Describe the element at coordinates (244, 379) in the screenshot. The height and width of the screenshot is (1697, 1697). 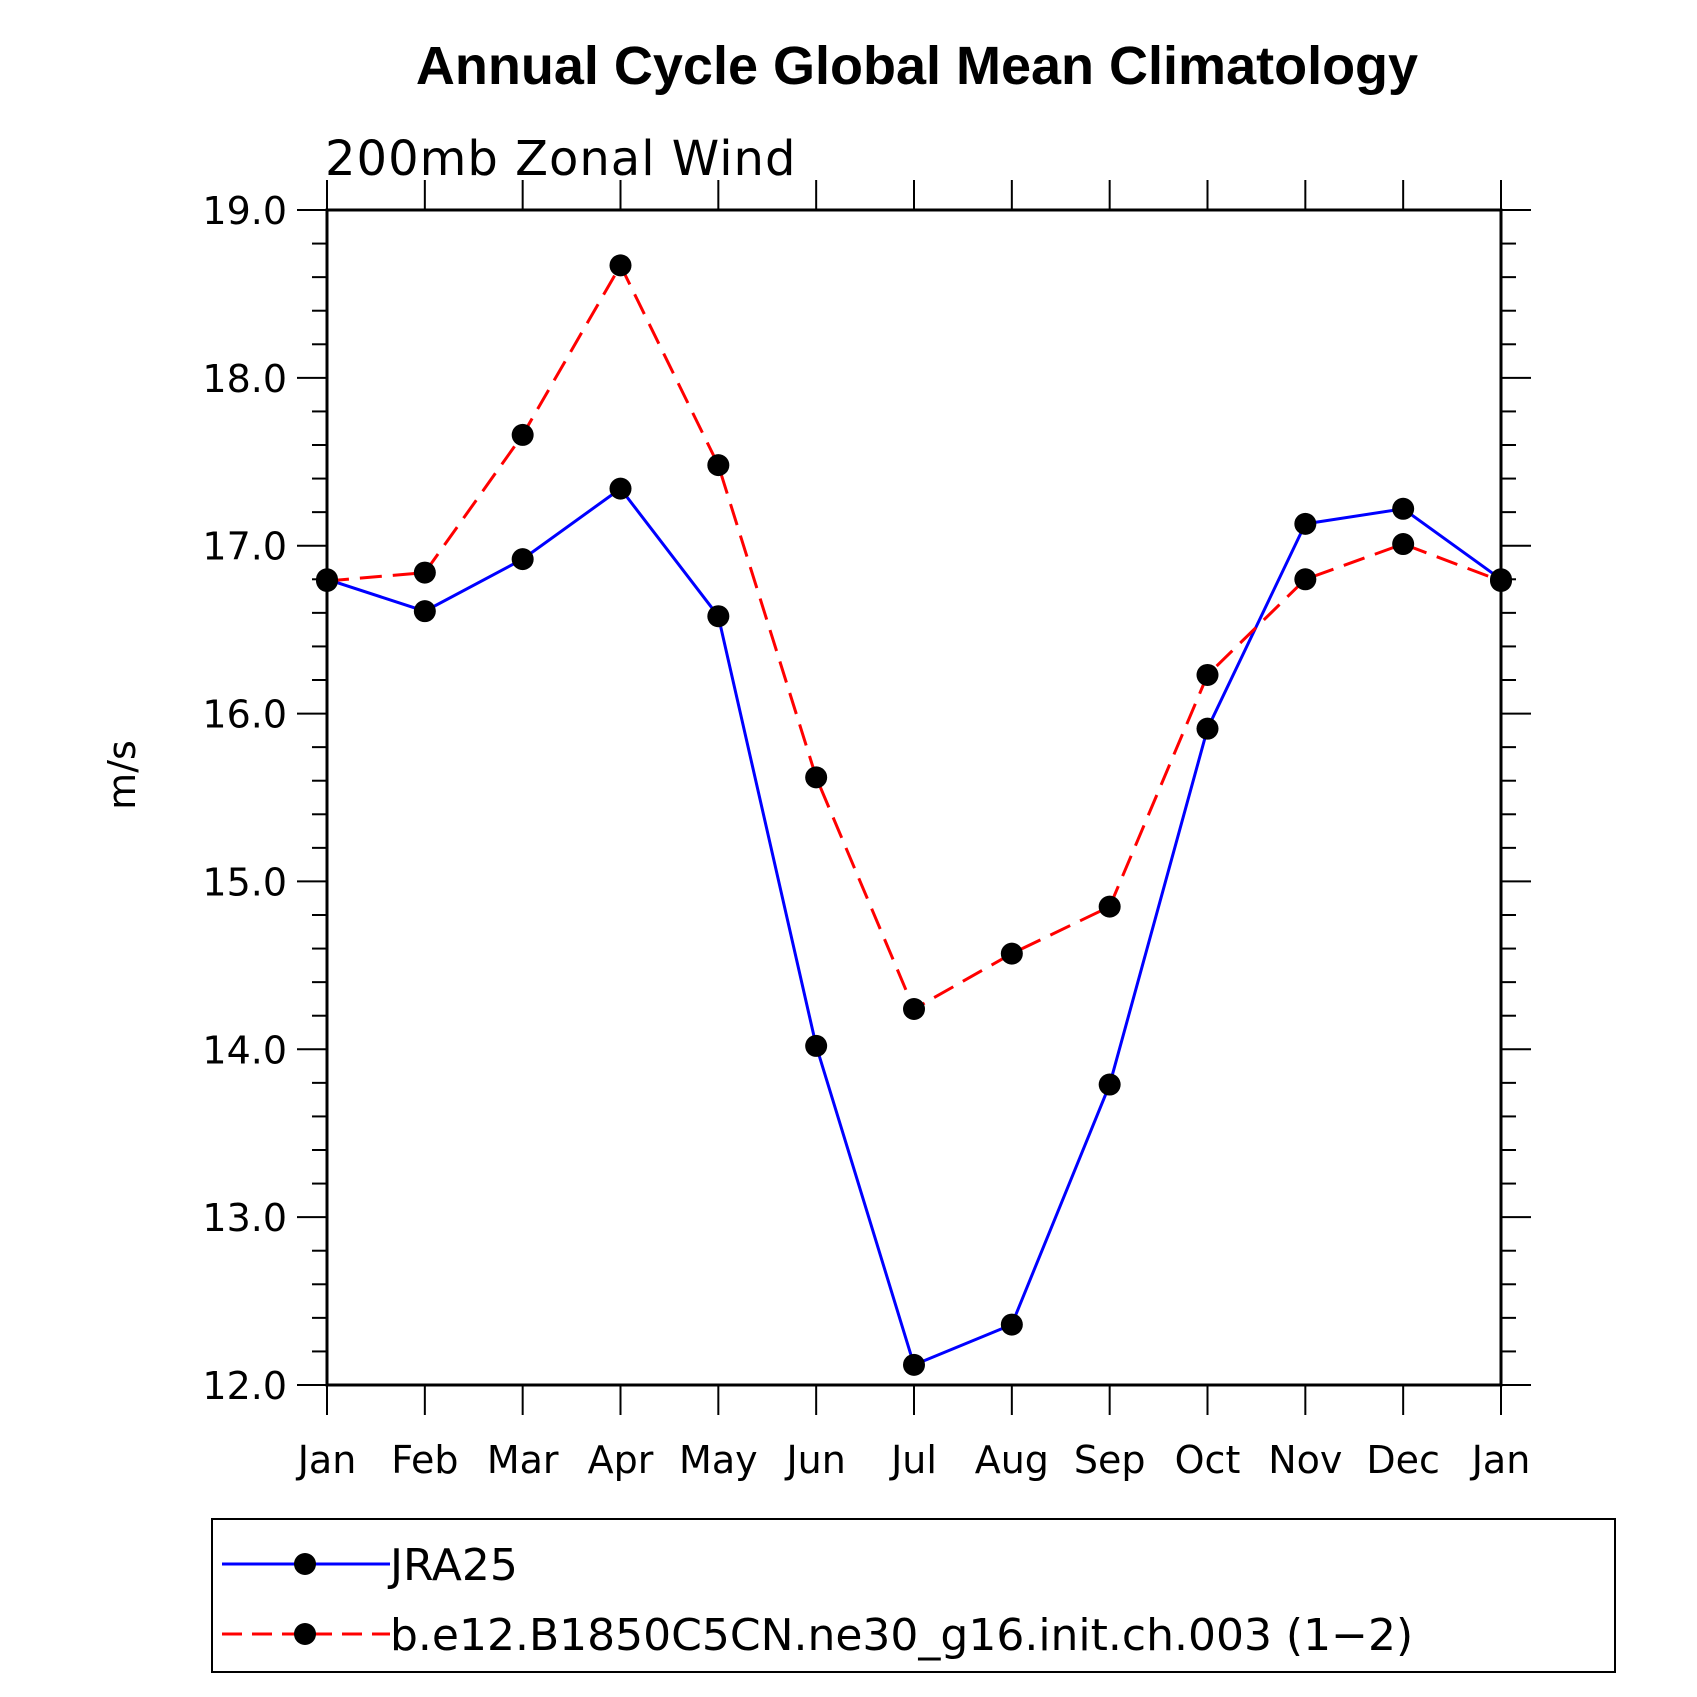
I see `y-tick-label: 18.0` at that location.